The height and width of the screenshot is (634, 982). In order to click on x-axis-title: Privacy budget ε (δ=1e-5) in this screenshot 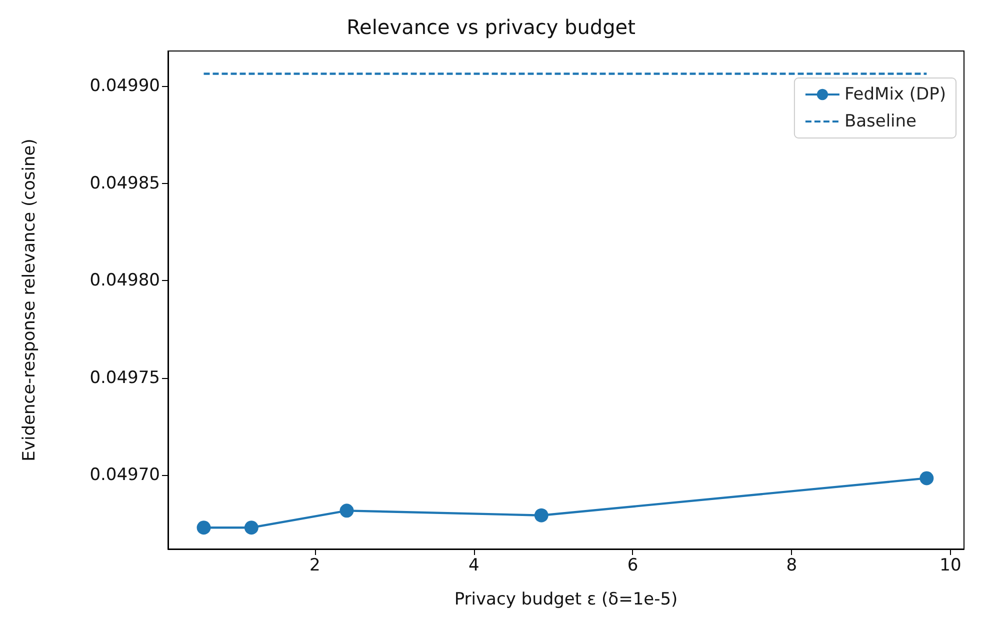, I will do `click(566, 600)`.